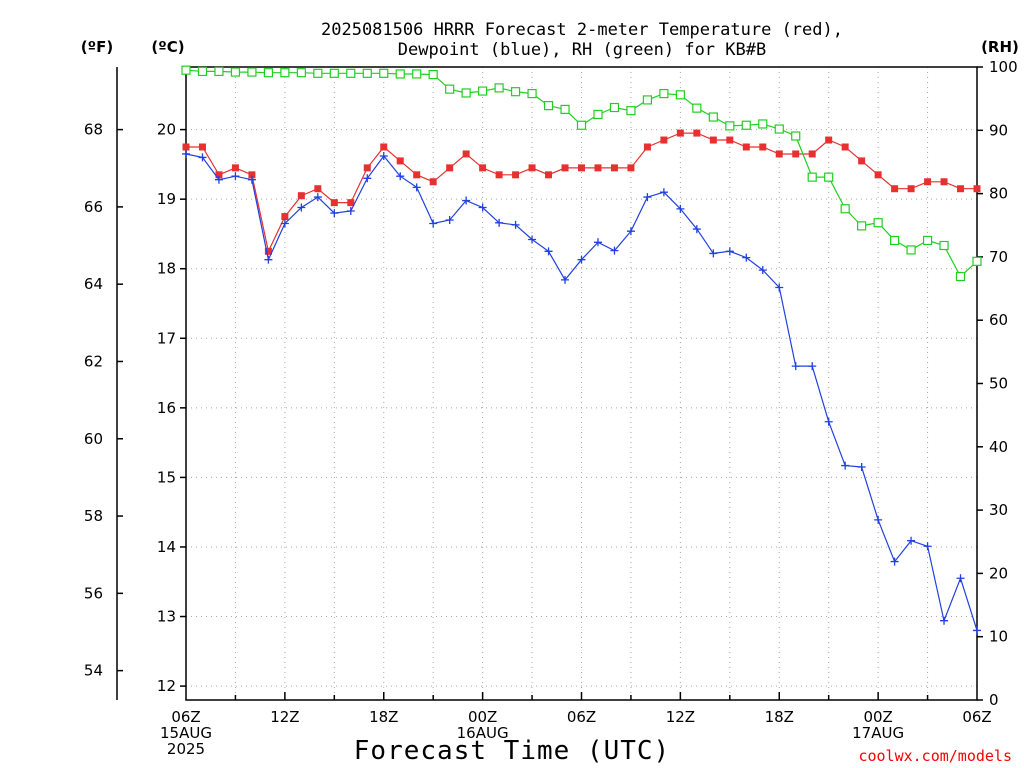  Describe the element at coordinates (186, 733) in the screenshot. I see `x-tick-label: 15AUG` at that location.